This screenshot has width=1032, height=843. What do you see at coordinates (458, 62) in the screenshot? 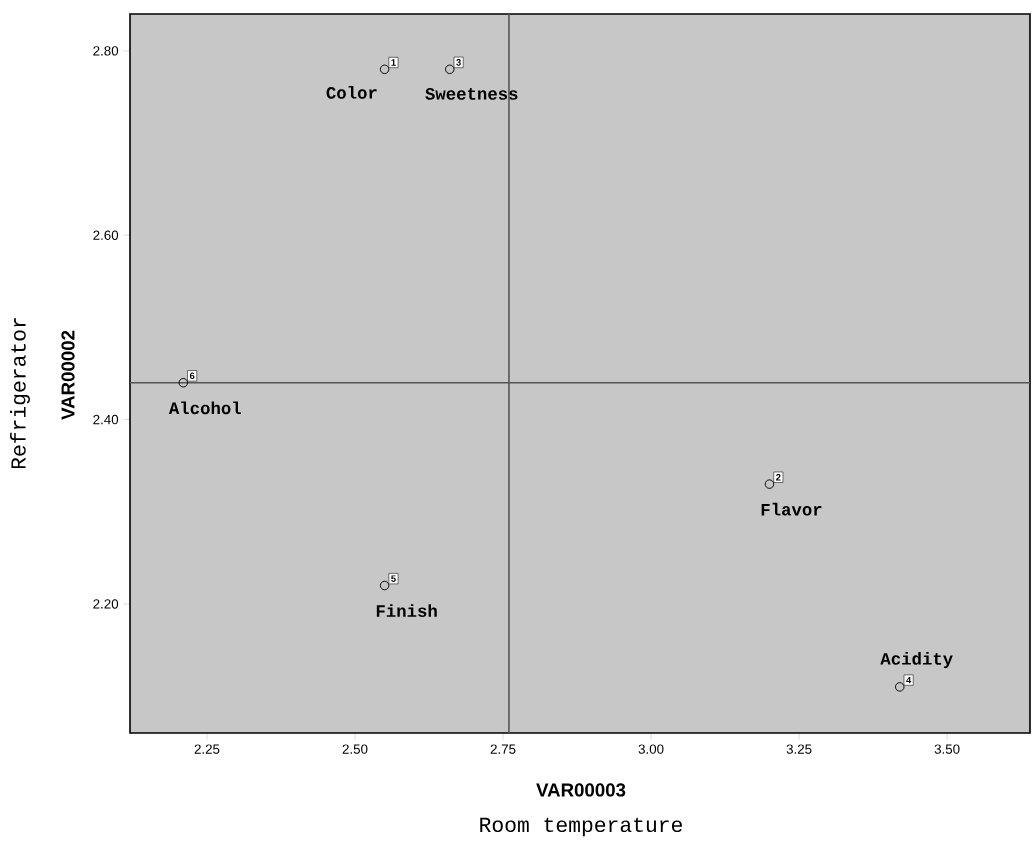
I see `annotation: 3` at bounding box center [458, 62].